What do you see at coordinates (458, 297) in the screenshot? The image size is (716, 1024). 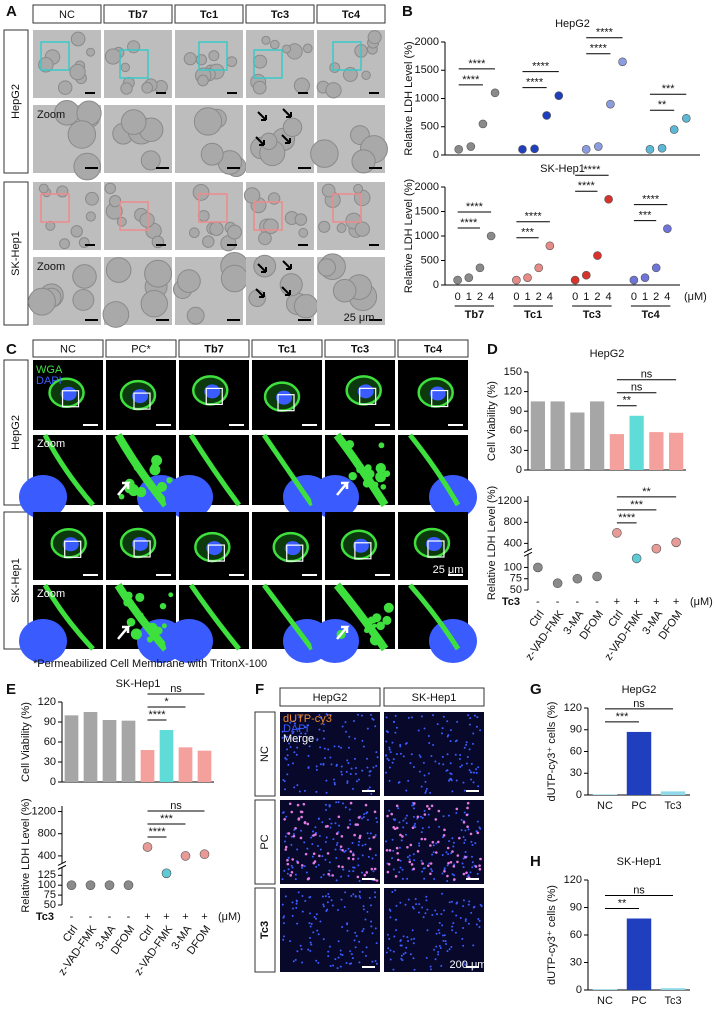 I see `x-tick-label: 0` at bounding box center [458, 297].